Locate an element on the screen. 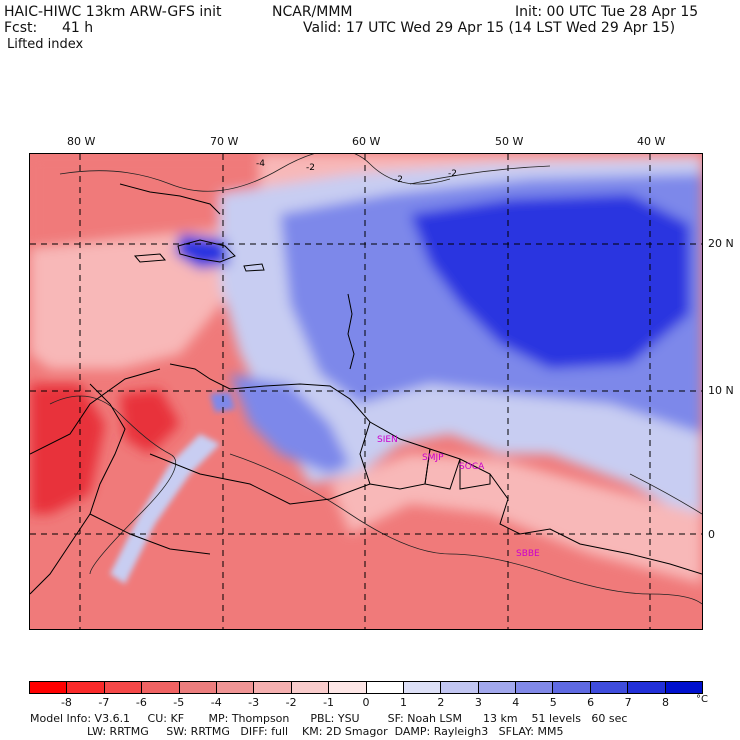 The height and width of the screenshot is (740, 740). lon-label-50w: 50 W is located at coordinates (509, 141).